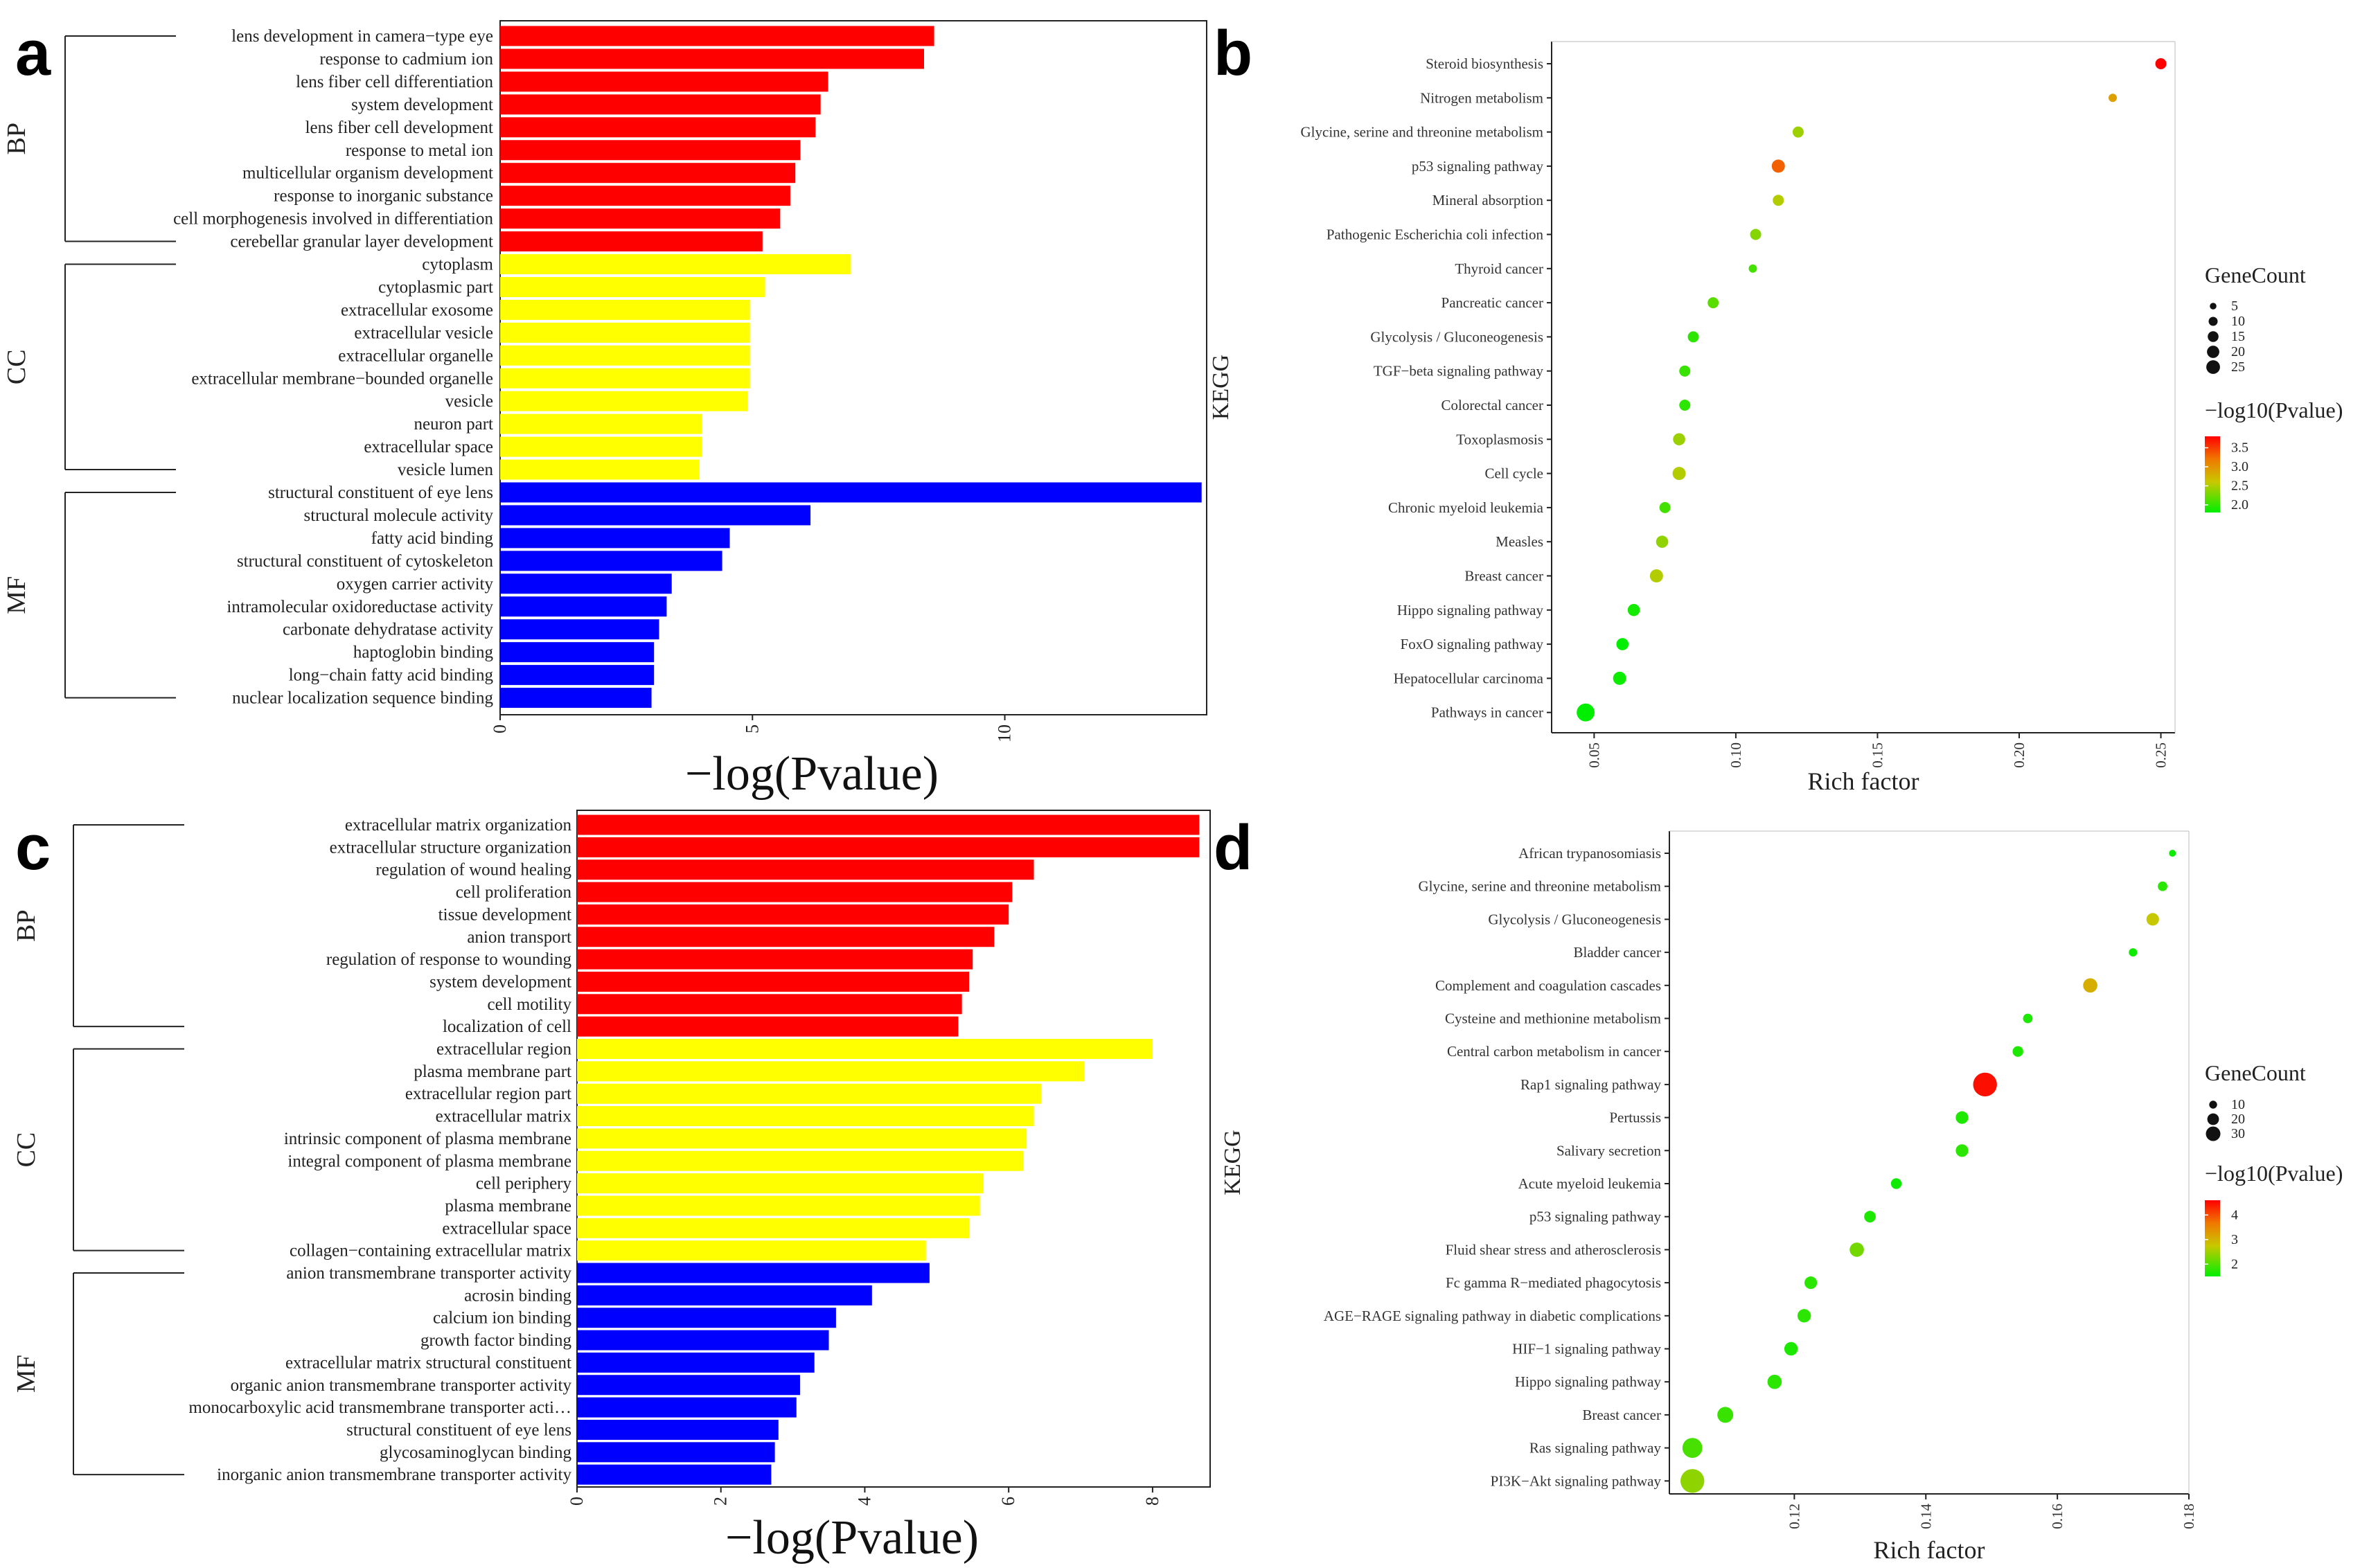 This screenshot has width=2378, height=1568. What do you see at coordinates (1870, 1217) in the screenshot?
I see `dot-d-p53-signaling-pathway` at bounding box center [1870, 1217].